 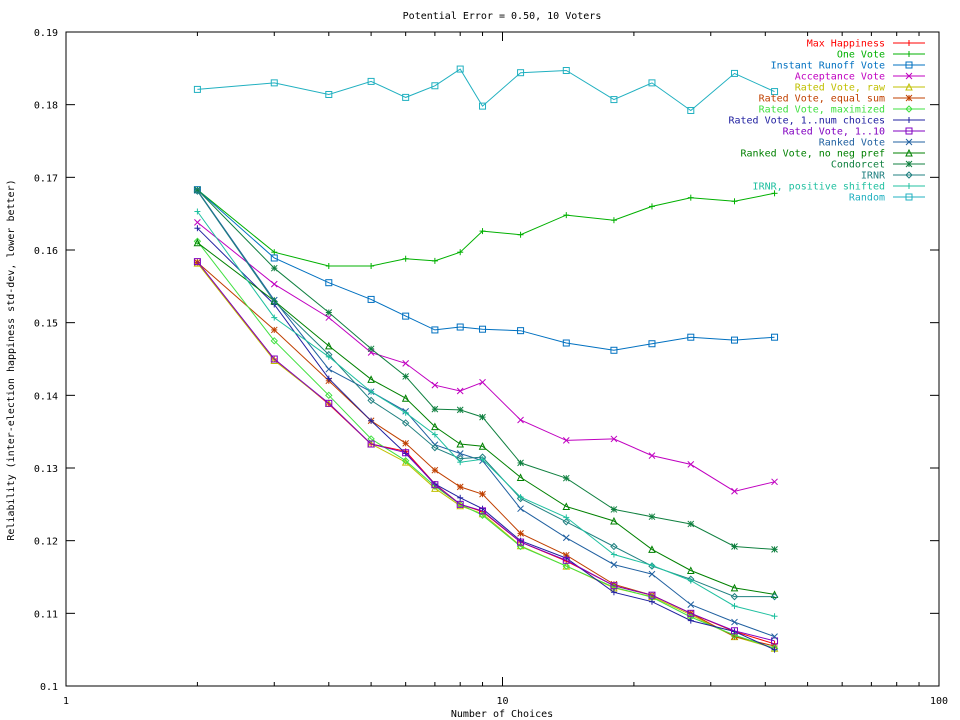 What do you see at coordinates (46, 33) in the screenshot?
I see `y-tick-label: 0.19` at bounding box center [46, 33].